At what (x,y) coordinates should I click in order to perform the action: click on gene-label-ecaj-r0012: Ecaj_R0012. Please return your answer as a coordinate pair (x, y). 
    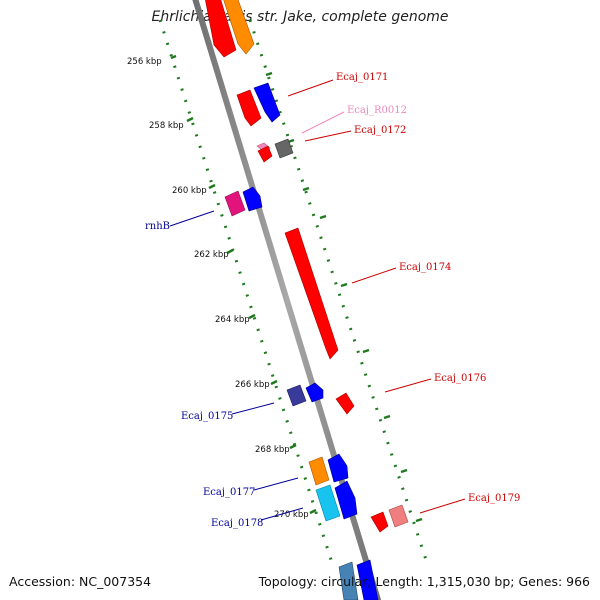
    Looking at the image, I should click on (377, 110).